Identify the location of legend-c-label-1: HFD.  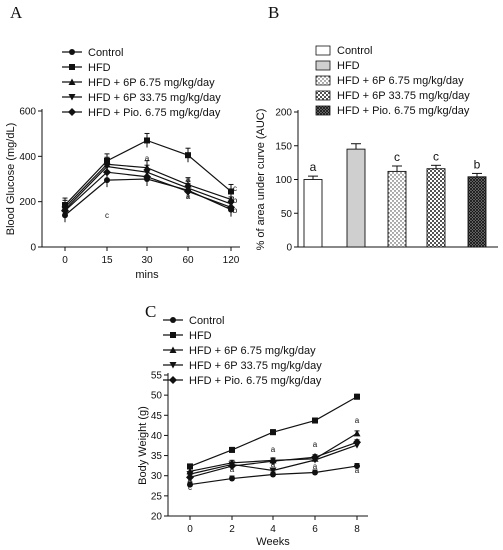
(200, 336).